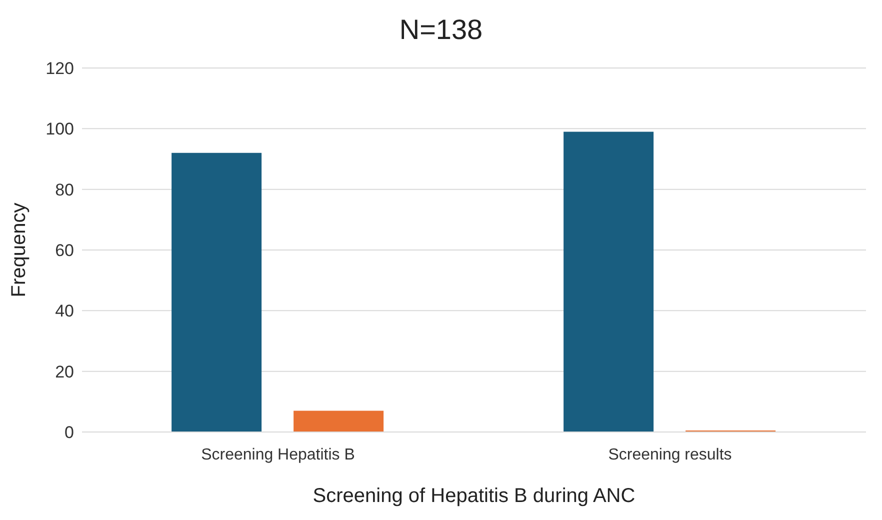  Describe the element at coordinates (69, 432) in the screenshot. I see `y-tick-label: 0` at that location.